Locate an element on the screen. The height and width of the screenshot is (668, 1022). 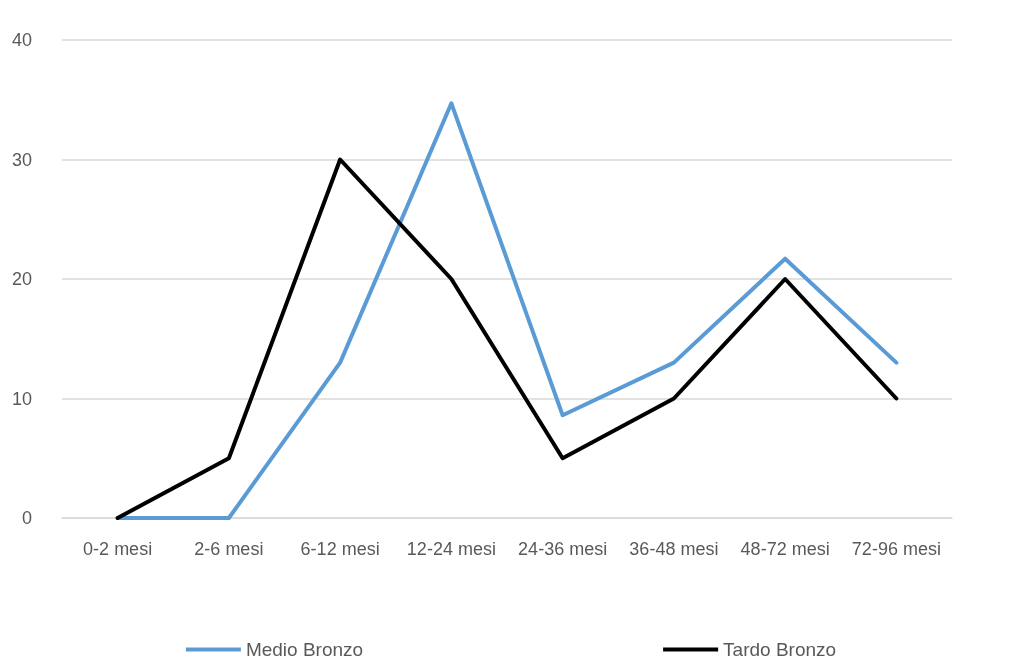
x-tick-label: 12-24 mesi is located at coordinates (451, 549).